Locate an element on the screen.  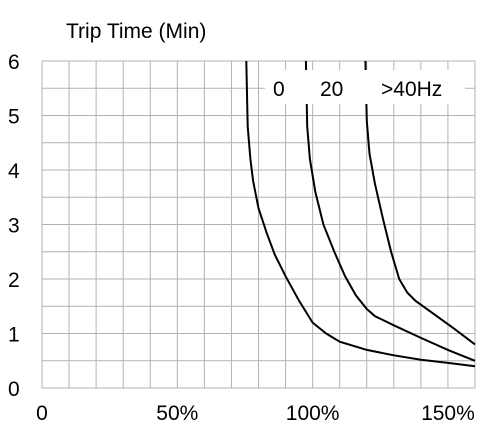
y-tick-label: 5 is located at coordinates (14, 117).